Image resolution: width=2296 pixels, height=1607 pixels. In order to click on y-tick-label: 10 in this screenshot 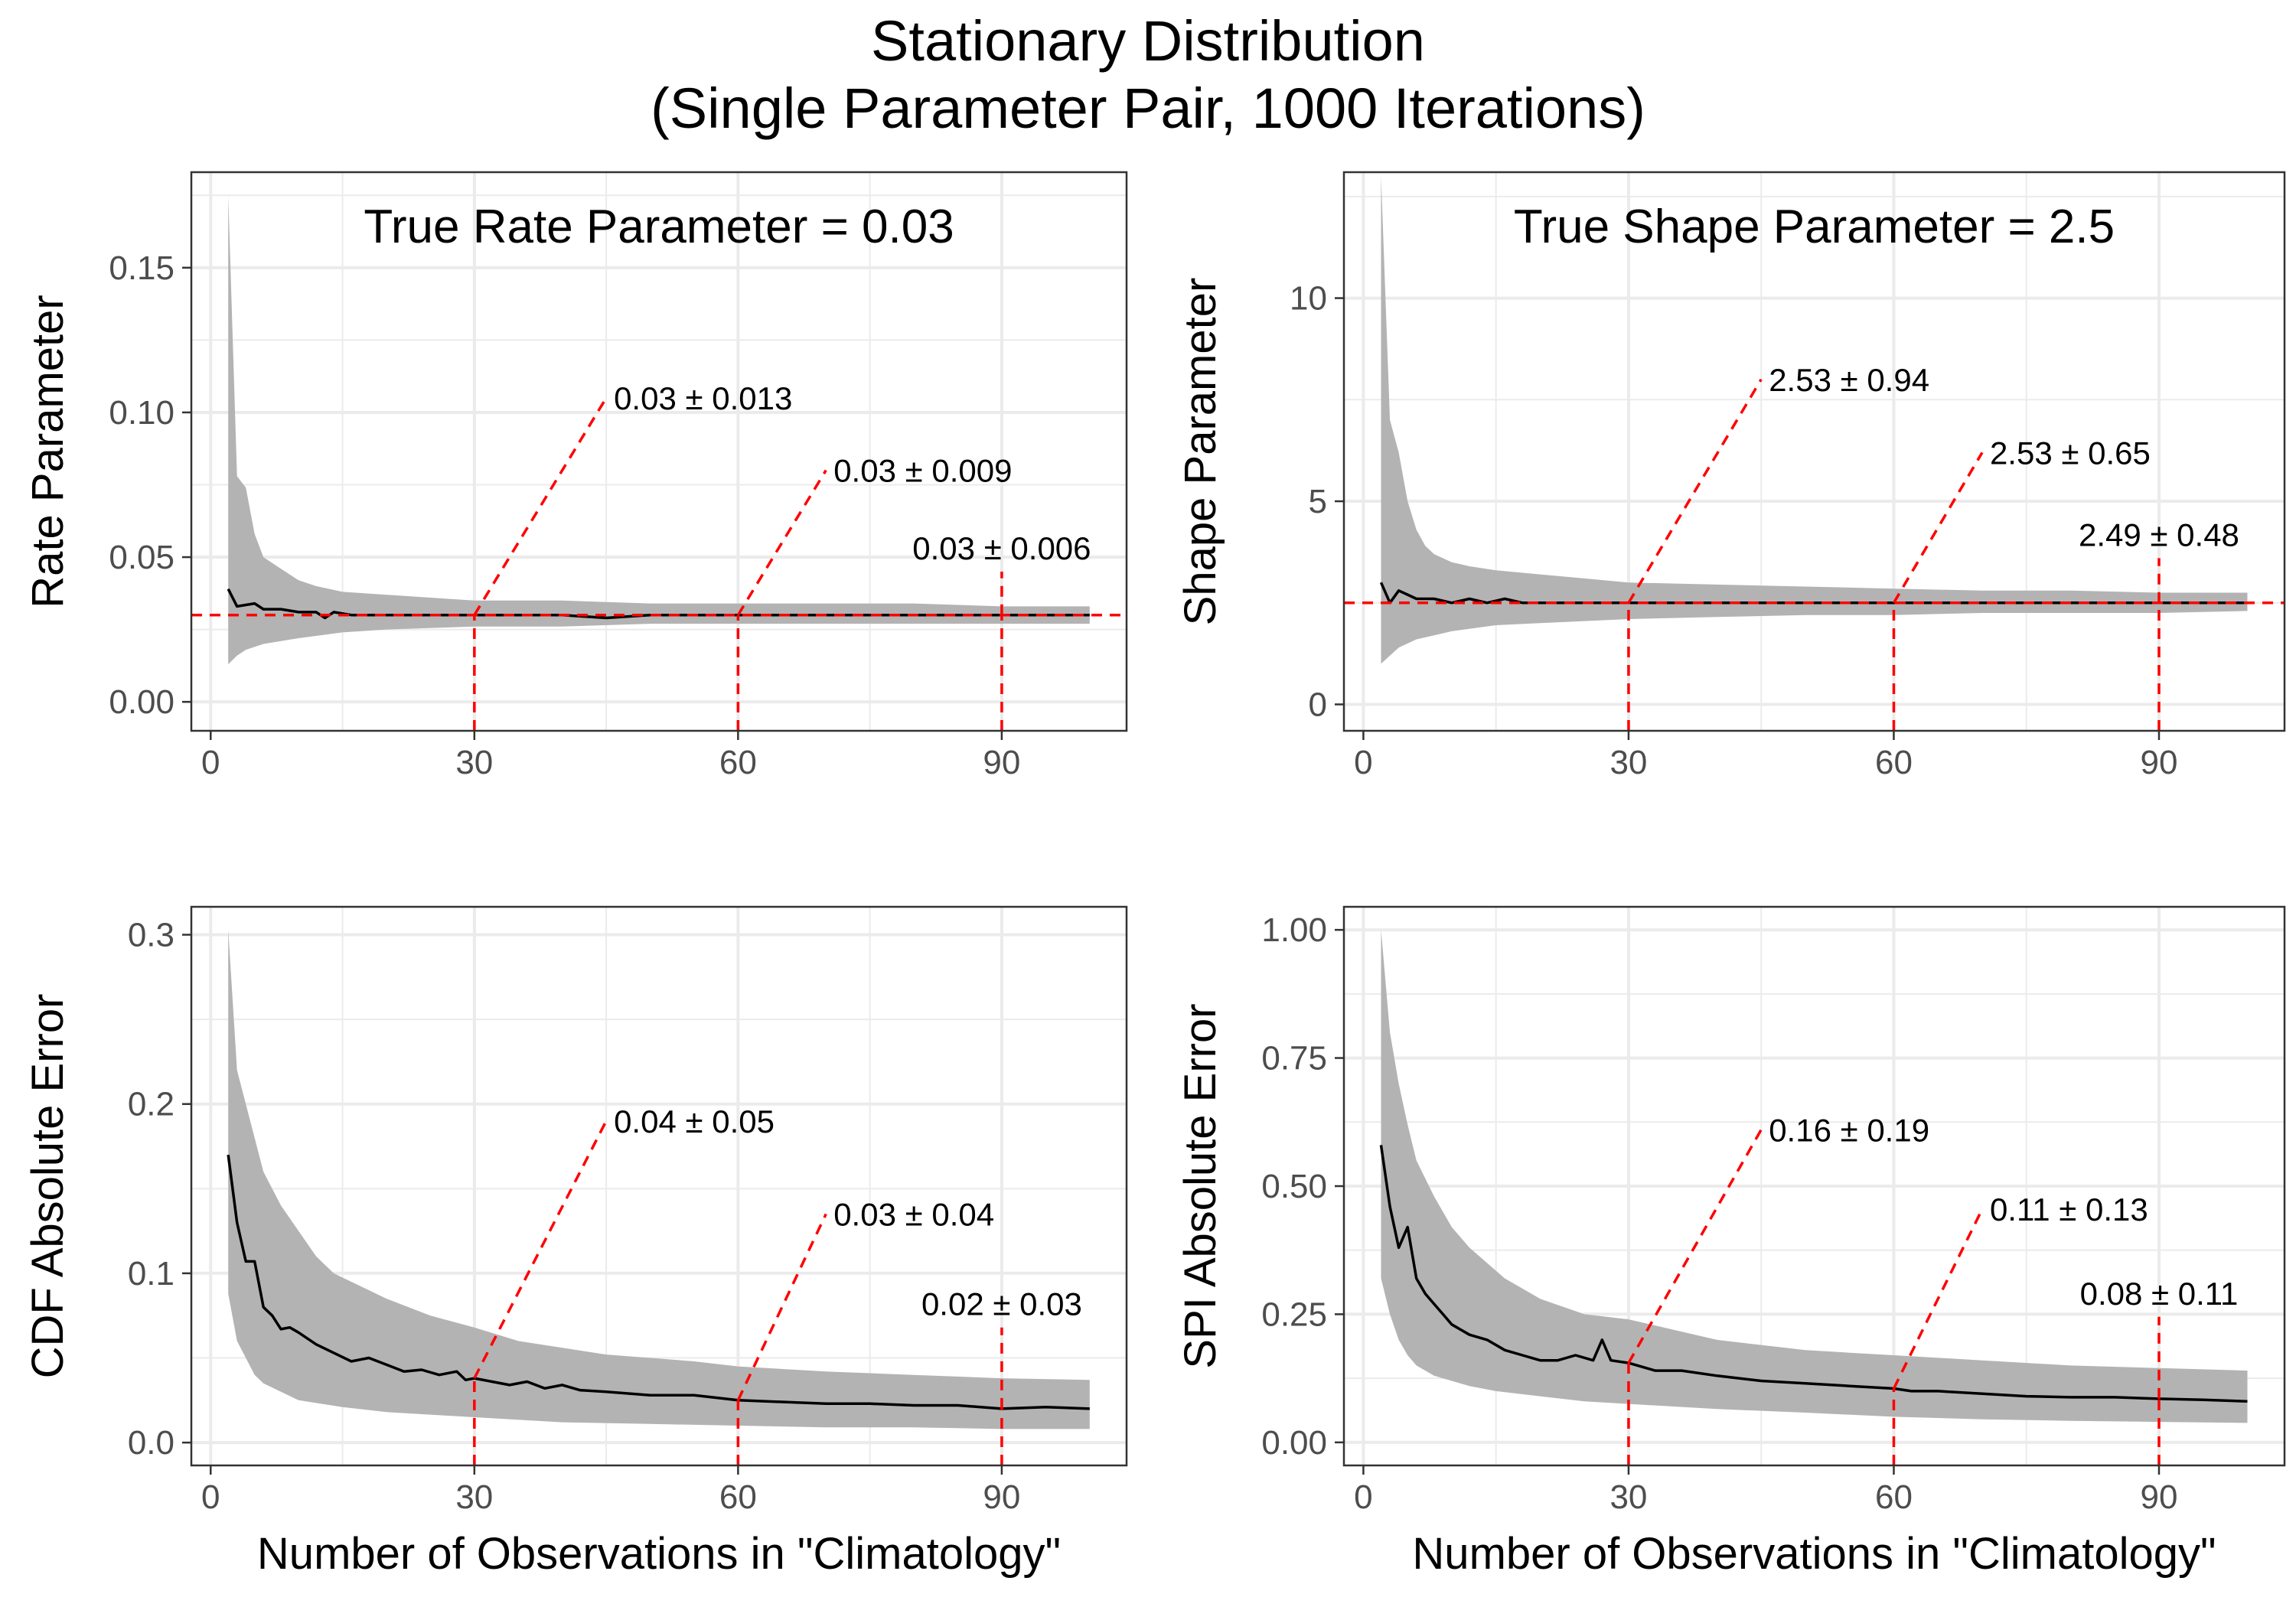, I will do `click(1308, 299)`.